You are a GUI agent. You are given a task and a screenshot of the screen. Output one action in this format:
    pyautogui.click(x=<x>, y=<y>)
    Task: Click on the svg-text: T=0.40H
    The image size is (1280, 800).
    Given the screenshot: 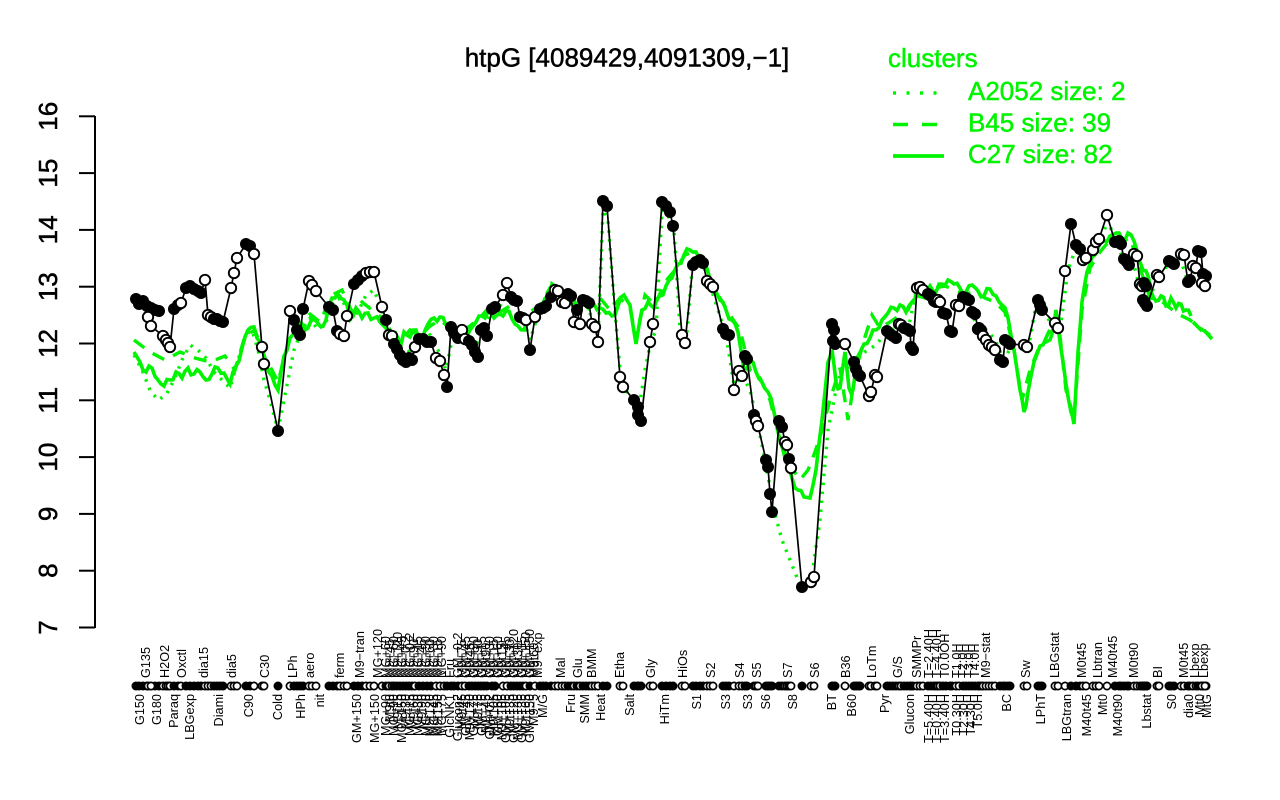 What is the action you would take?
    pyautogui.click(x=937, y=718)
    